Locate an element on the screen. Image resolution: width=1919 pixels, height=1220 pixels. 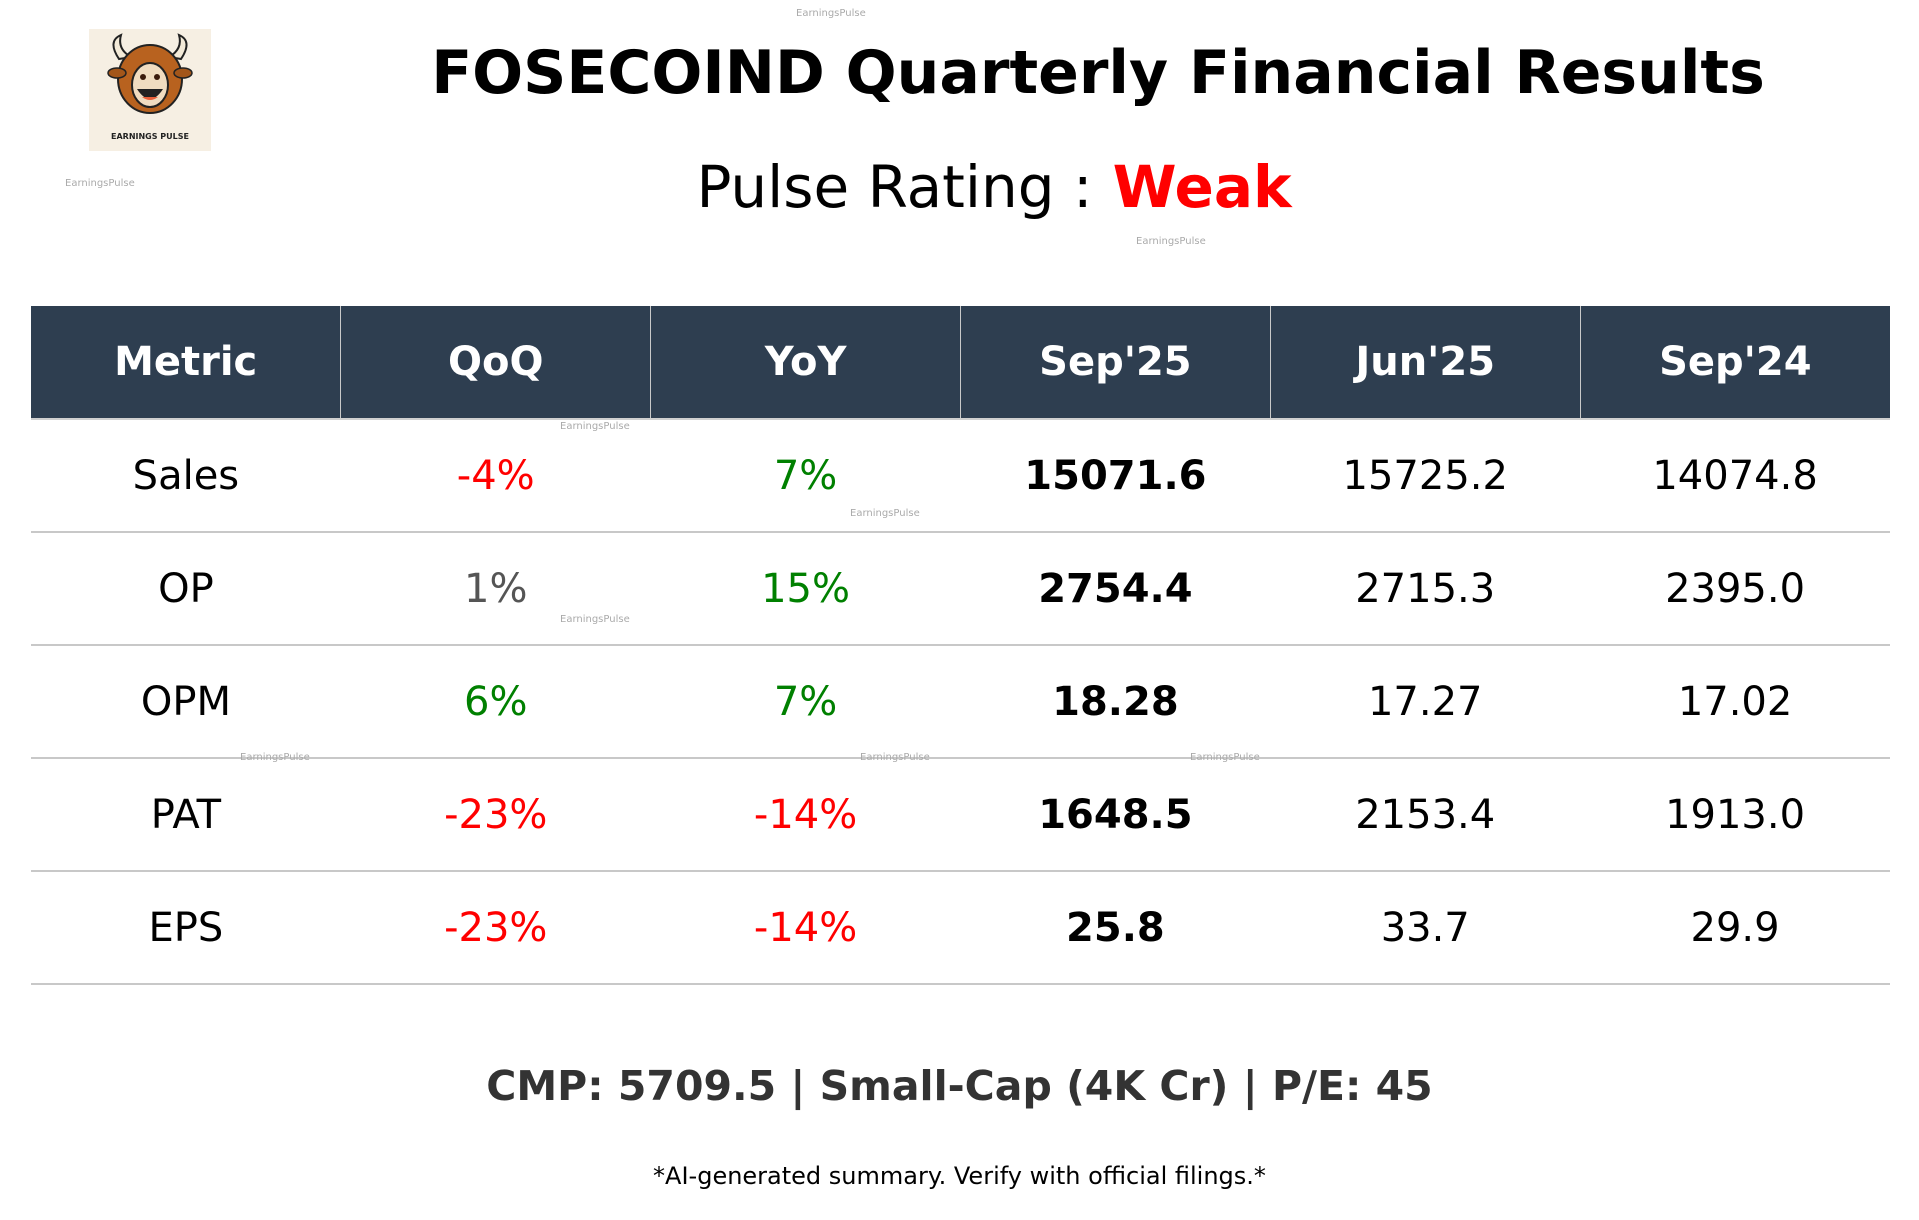
cell-sep24: 17.02 is located at coordinates (1735, 702).